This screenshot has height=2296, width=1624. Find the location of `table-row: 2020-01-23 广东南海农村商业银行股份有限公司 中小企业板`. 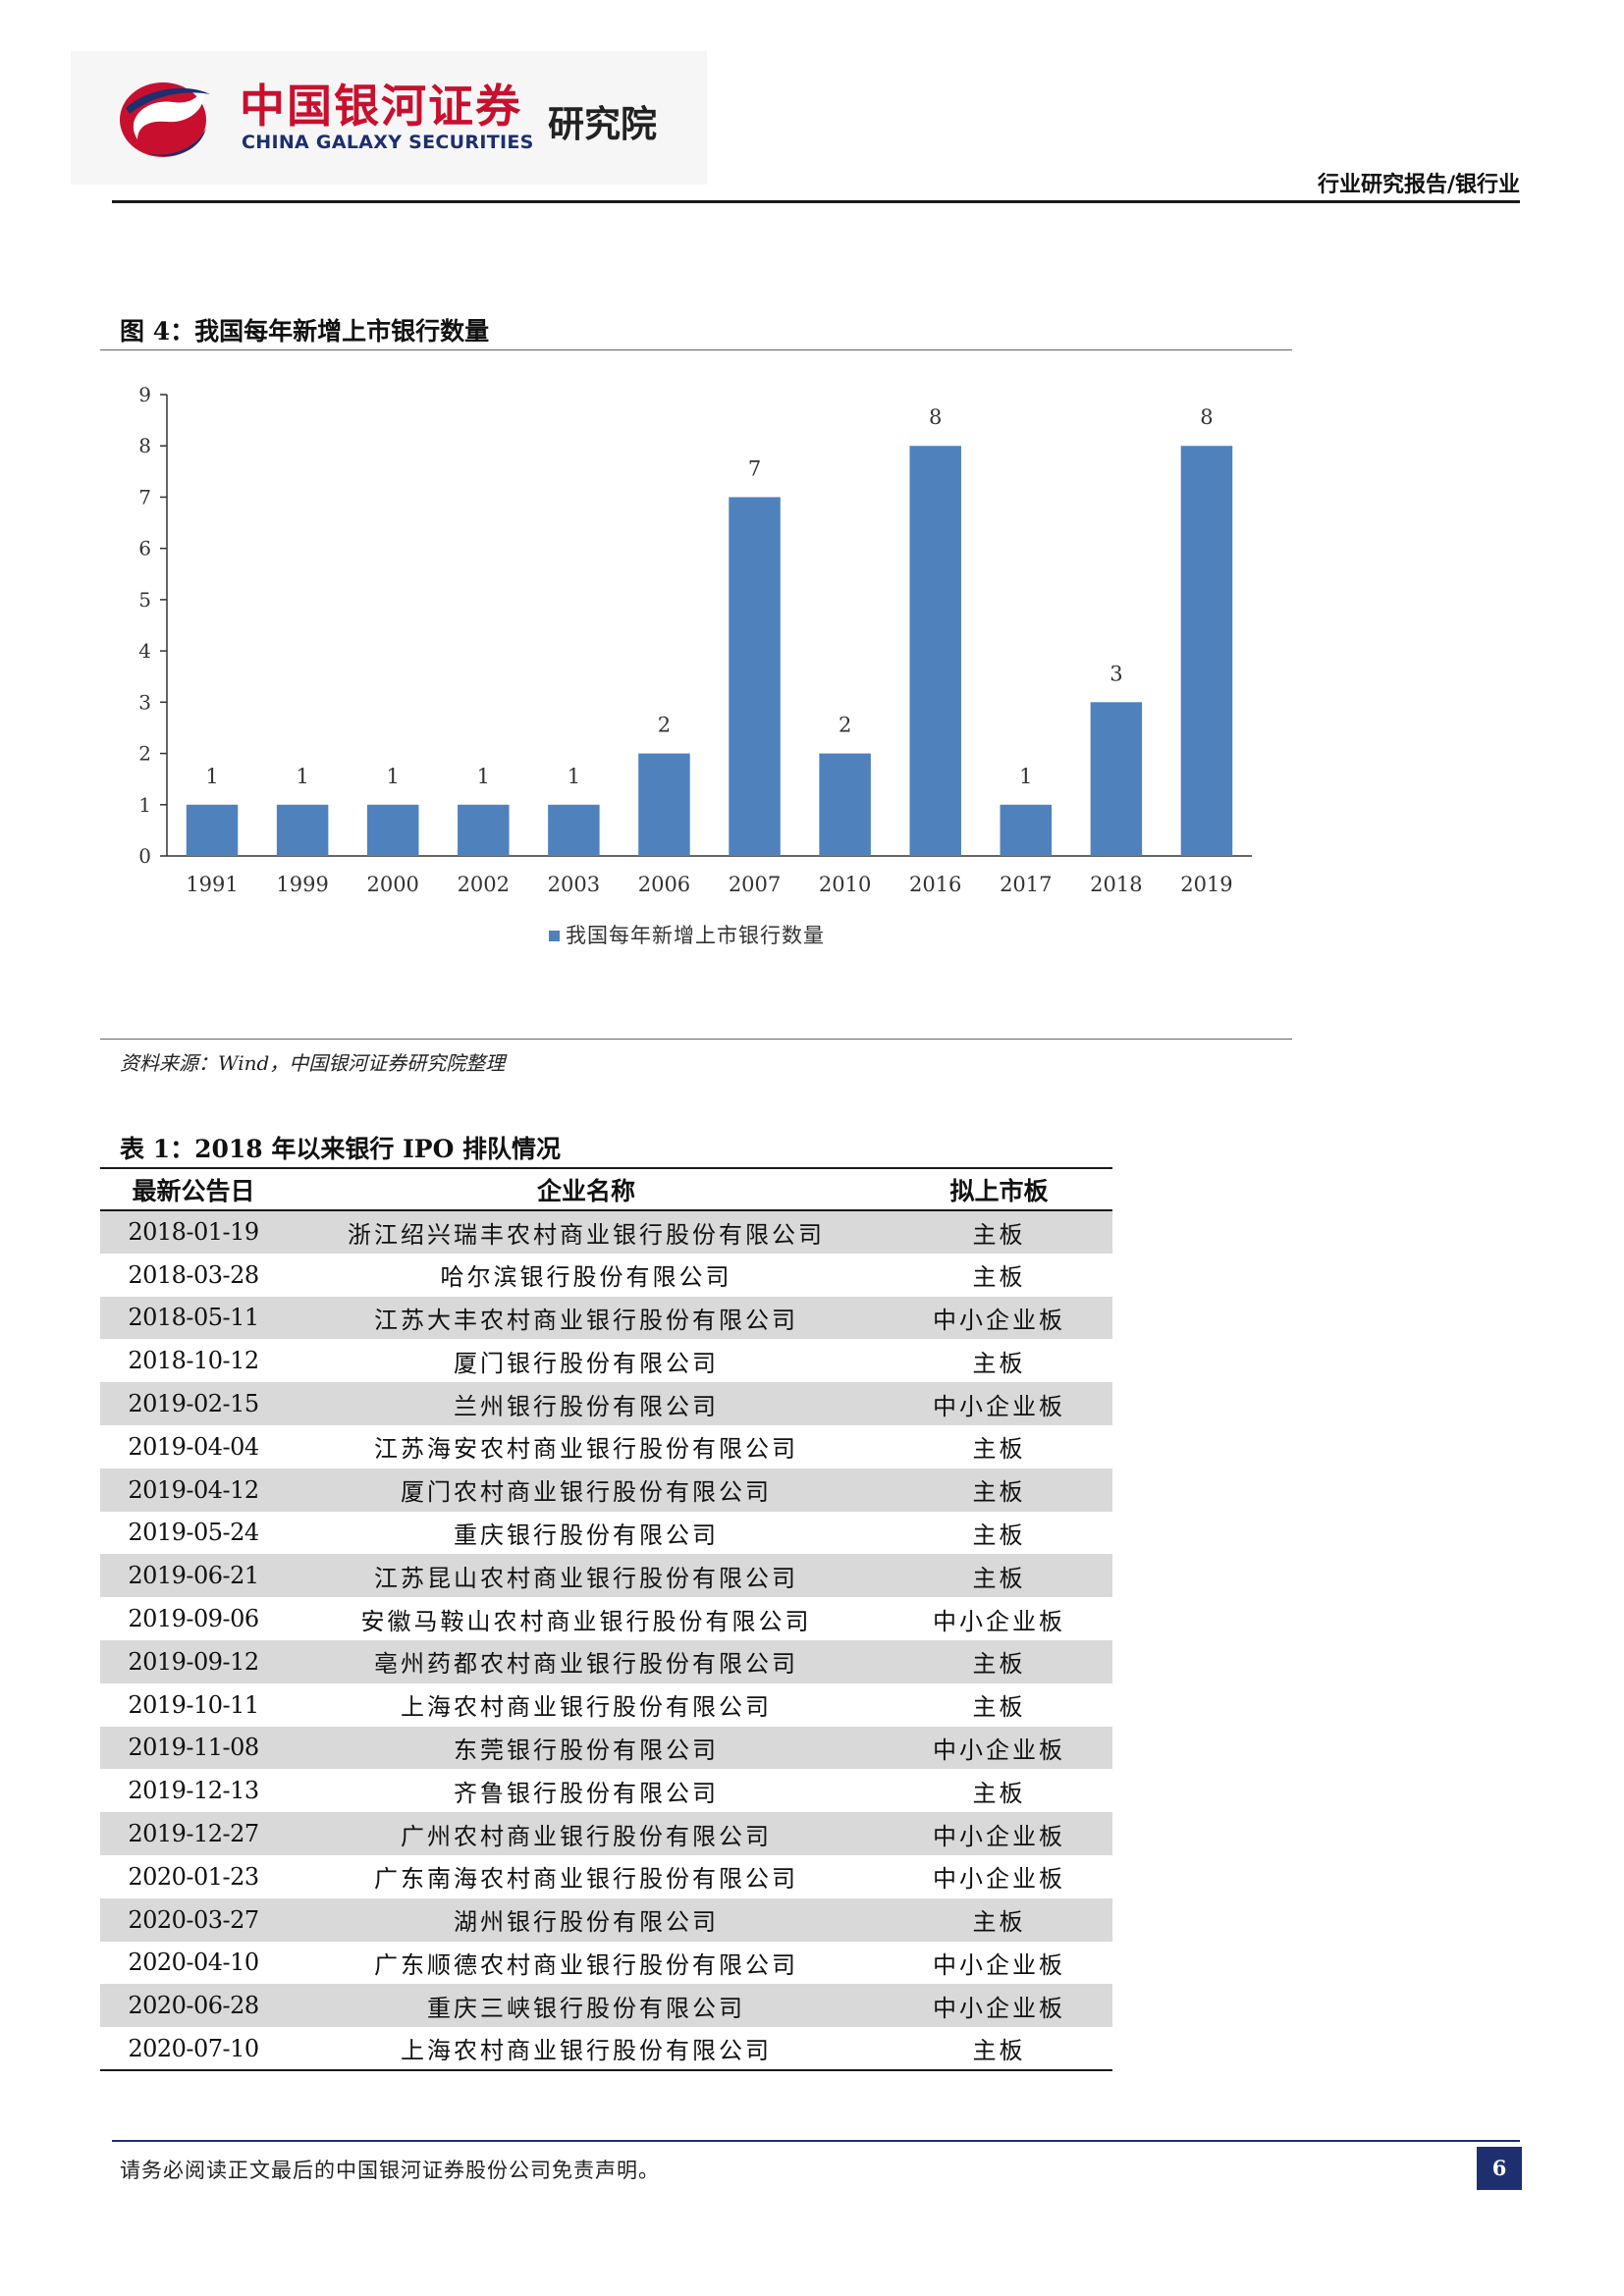

table-row: 2020-01-23 广东南海农村商业银行股份有限公司 中小企业板 is located at coordinates (606, 1876).